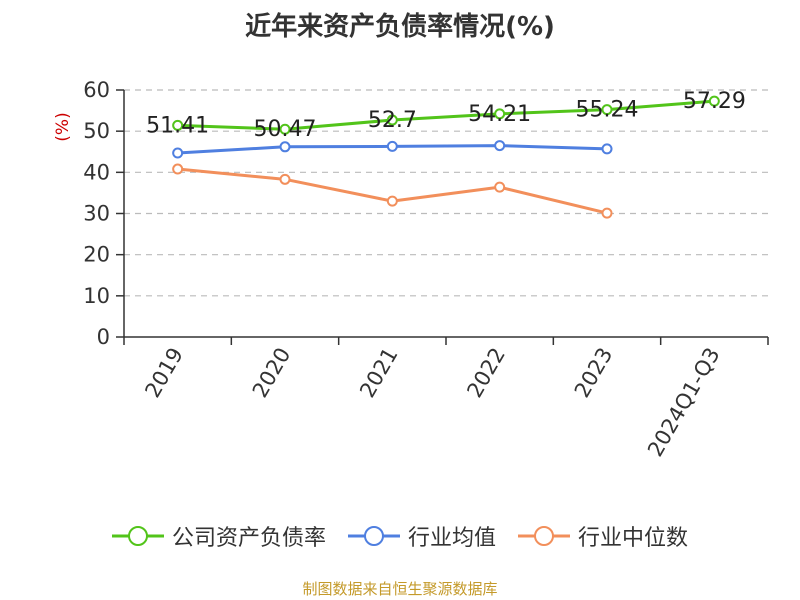 Image resolution: width=800 pixels, height=600 pixels. I want to click on data-label: 52.7, so click(392, 120).